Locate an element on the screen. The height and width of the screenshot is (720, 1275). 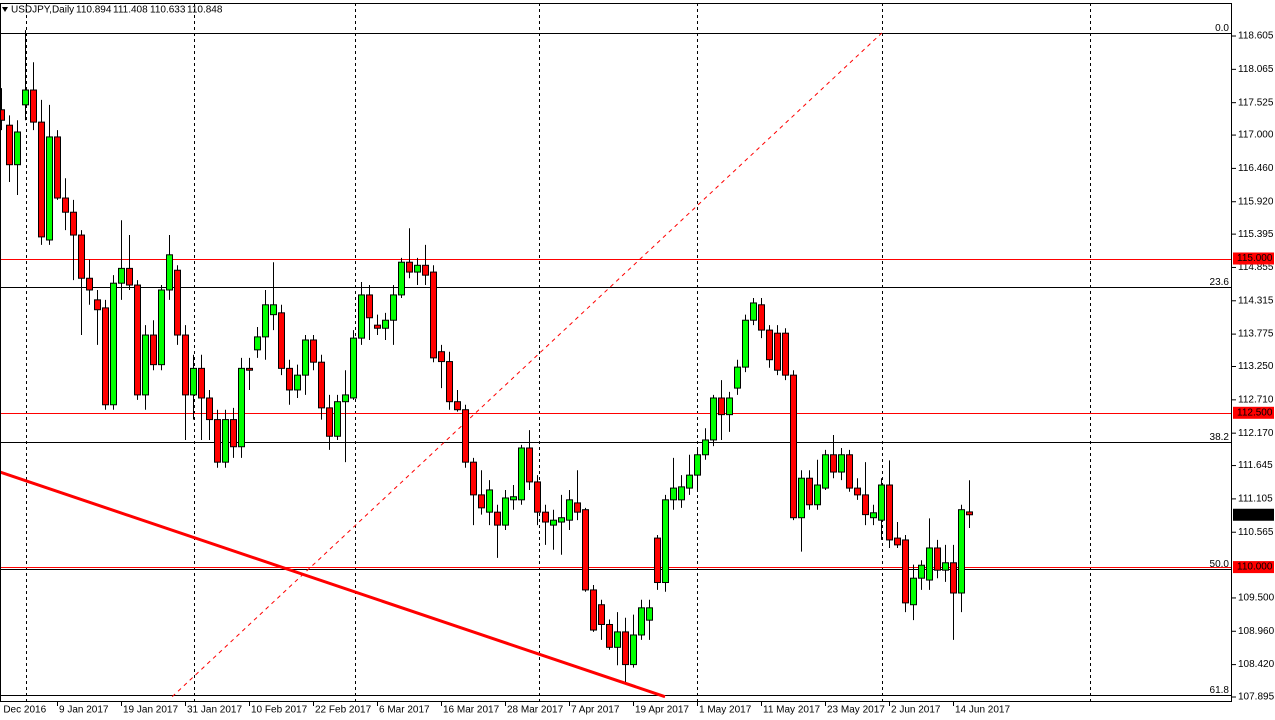
x-tick-label: 23 May 2017 is located at coordinates (856, 710).